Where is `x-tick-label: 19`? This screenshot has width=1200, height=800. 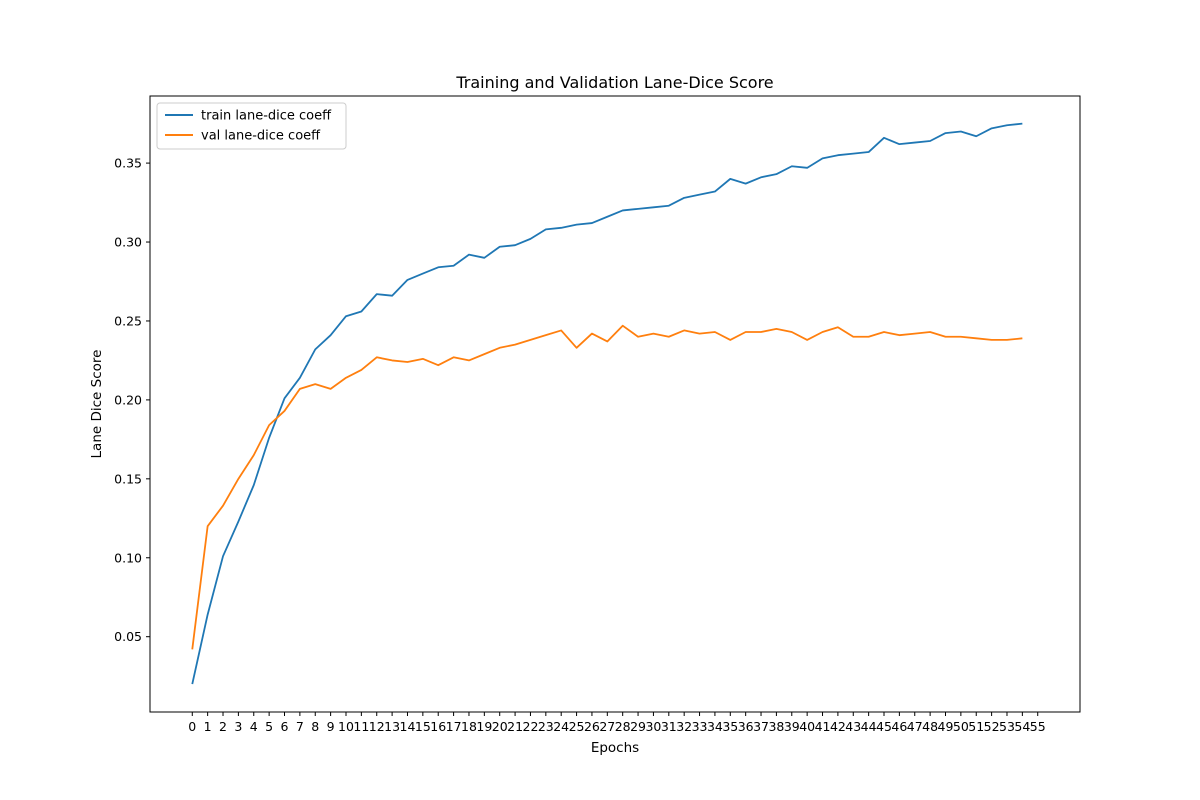 x-tick-label: 19 is located at coordinates (484, 726).